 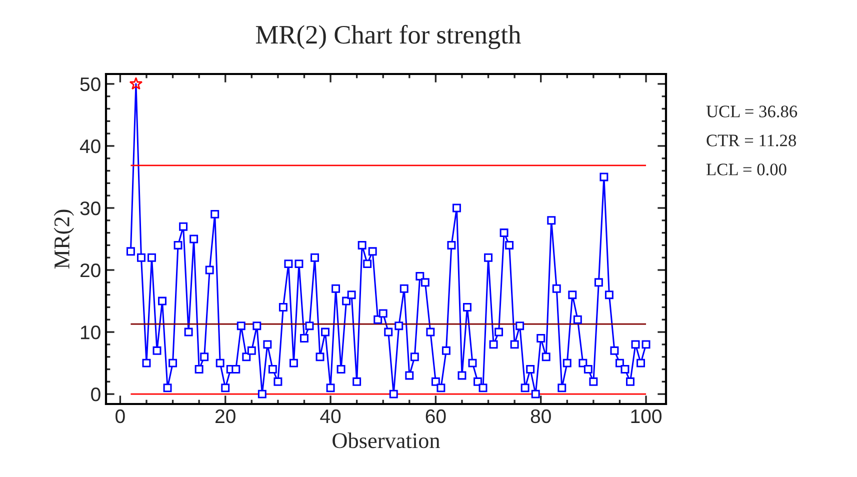 I want to click on y-tick-label: 40, so click(x=90, y=146).